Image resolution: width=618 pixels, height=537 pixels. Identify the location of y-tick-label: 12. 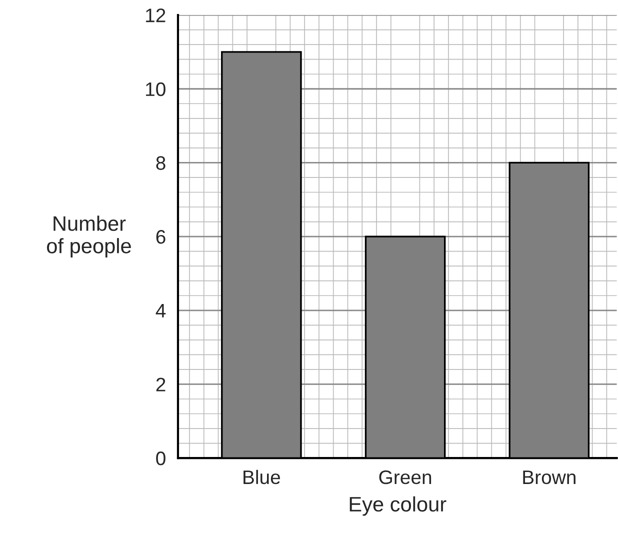
(156, 15).